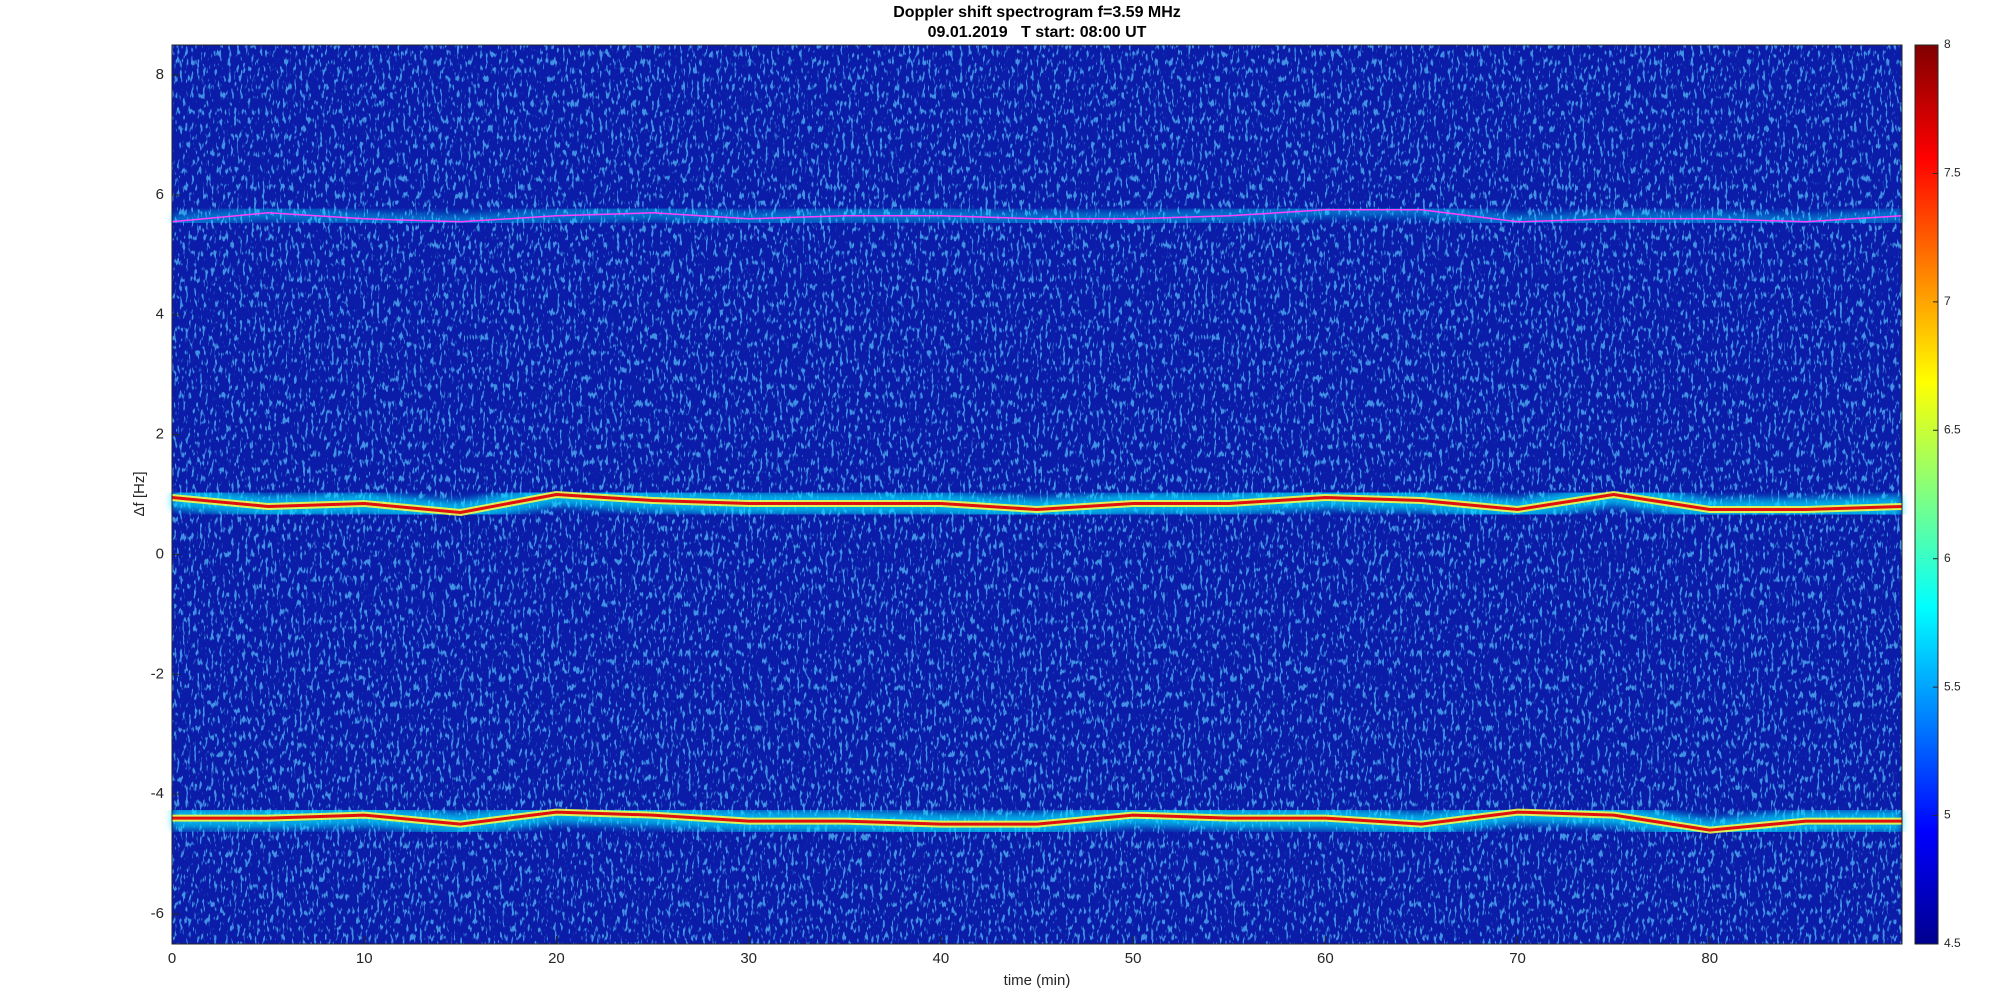 This screenshot has width=2000, height=1003. Describe the element at coordinates (1947, 44) in the screenshot. I see `colorbar-tick-label: 8` at that location.